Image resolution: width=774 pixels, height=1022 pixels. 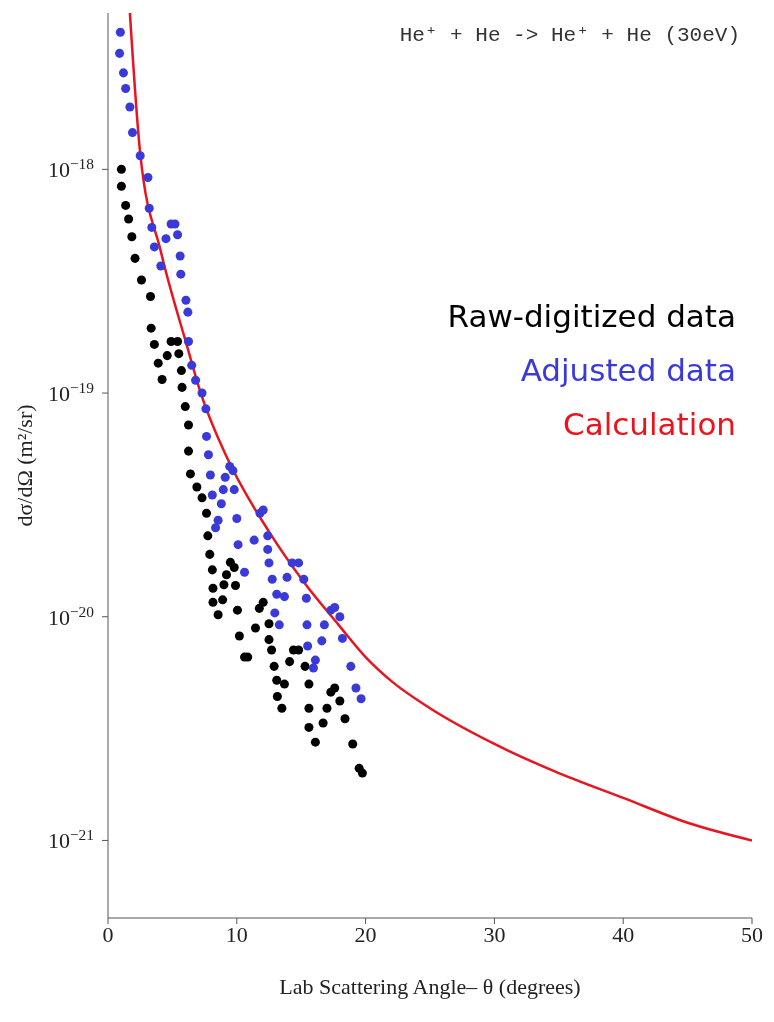 I want to click on y-tick-label: 10$^{−20}$, so click(x=71, y=616).